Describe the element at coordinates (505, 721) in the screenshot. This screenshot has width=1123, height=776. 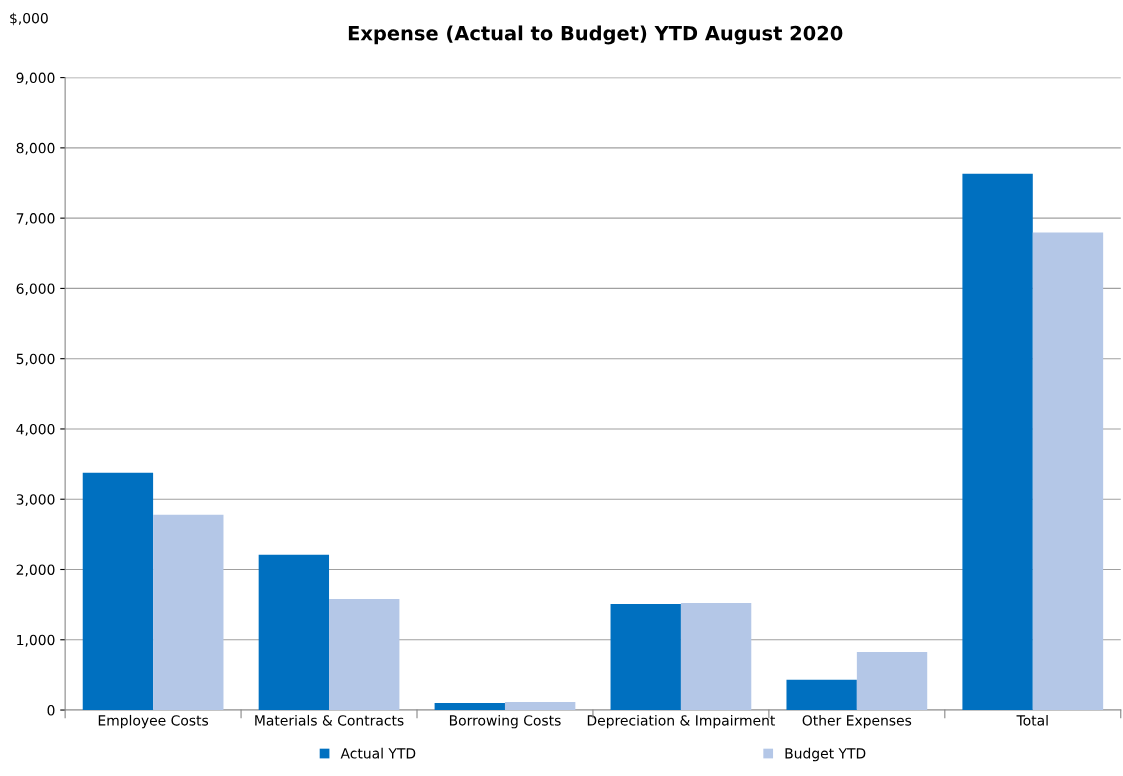
I see `x-tick-label: Borrowing Costs` at that location.